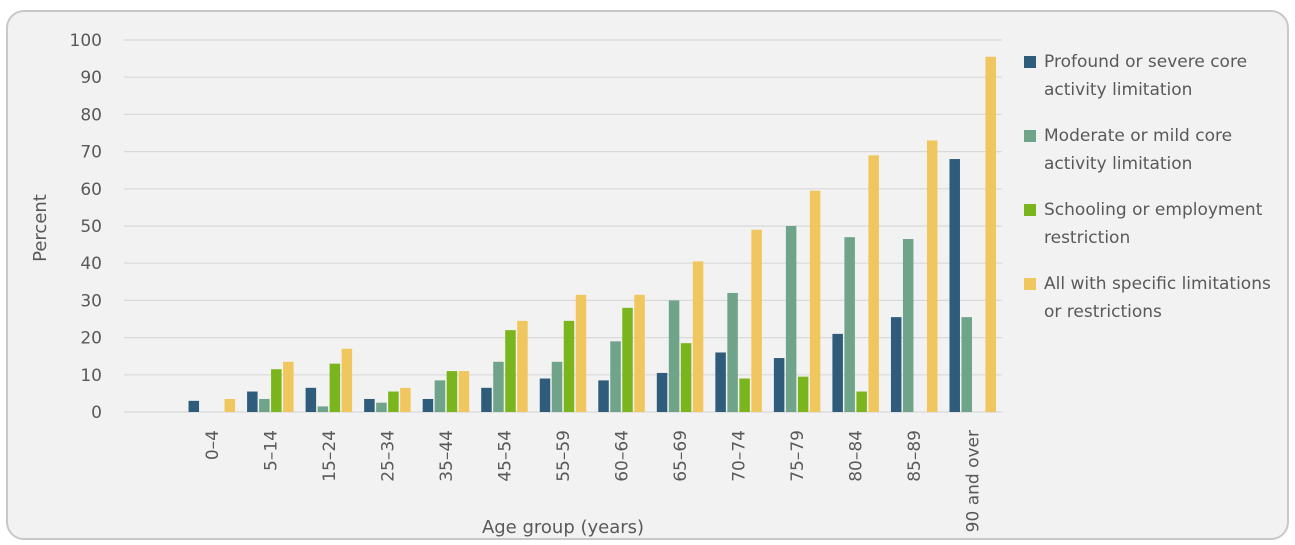  I want to click on legend-item: Schooling or employment restriction, so click(1156, 224).